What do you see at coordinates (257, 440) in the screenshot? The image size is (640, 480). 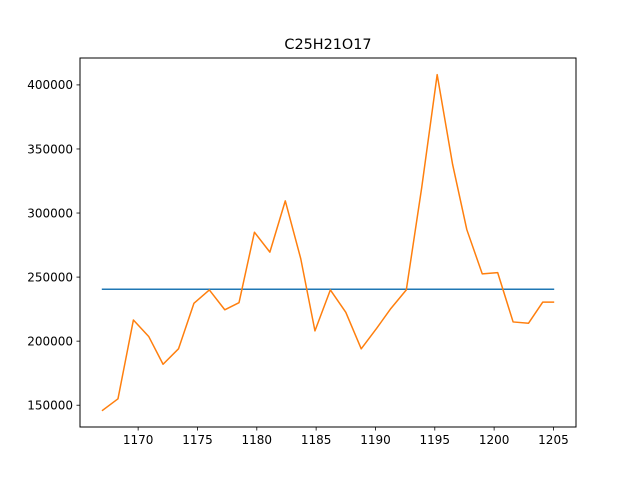 I see `x-tick-label: 1180` at bounding box center [257, 440].